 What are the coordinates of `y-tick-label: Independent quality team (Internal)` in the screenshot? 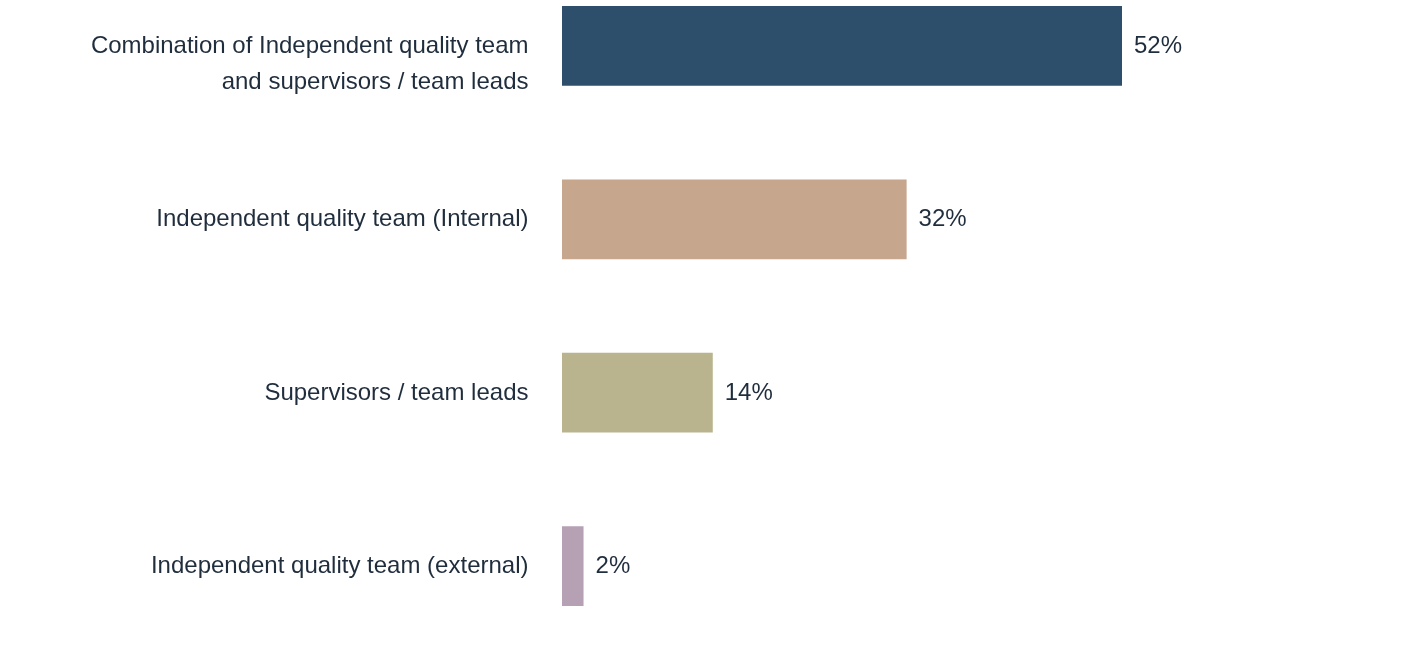 It's located at (342, 218).